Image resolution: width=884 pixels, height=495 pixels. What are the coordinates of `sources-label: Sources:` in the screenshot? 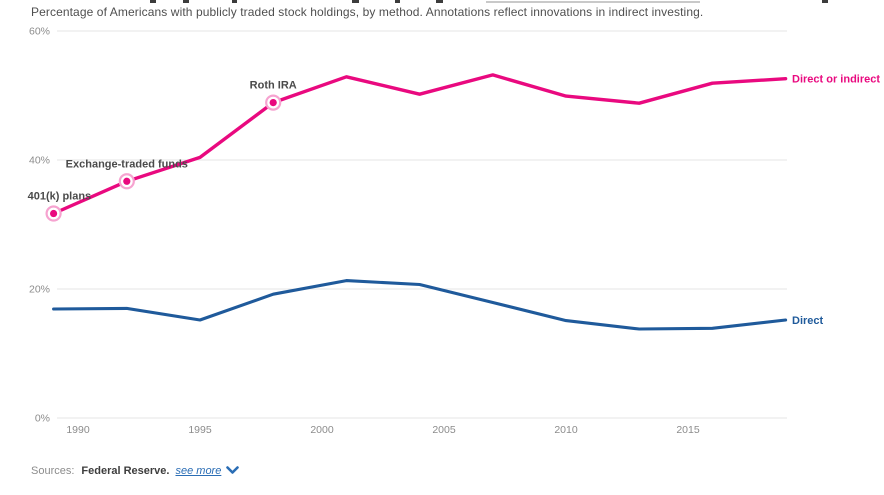 It's located at (53, 471).